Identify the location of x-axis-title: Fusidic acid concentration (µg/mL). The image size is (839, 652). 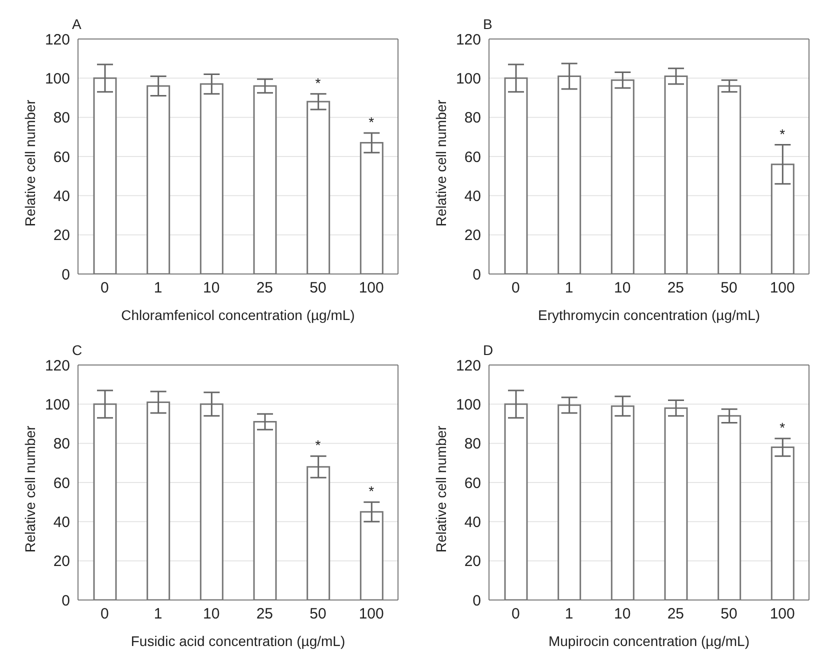
(238, 641).